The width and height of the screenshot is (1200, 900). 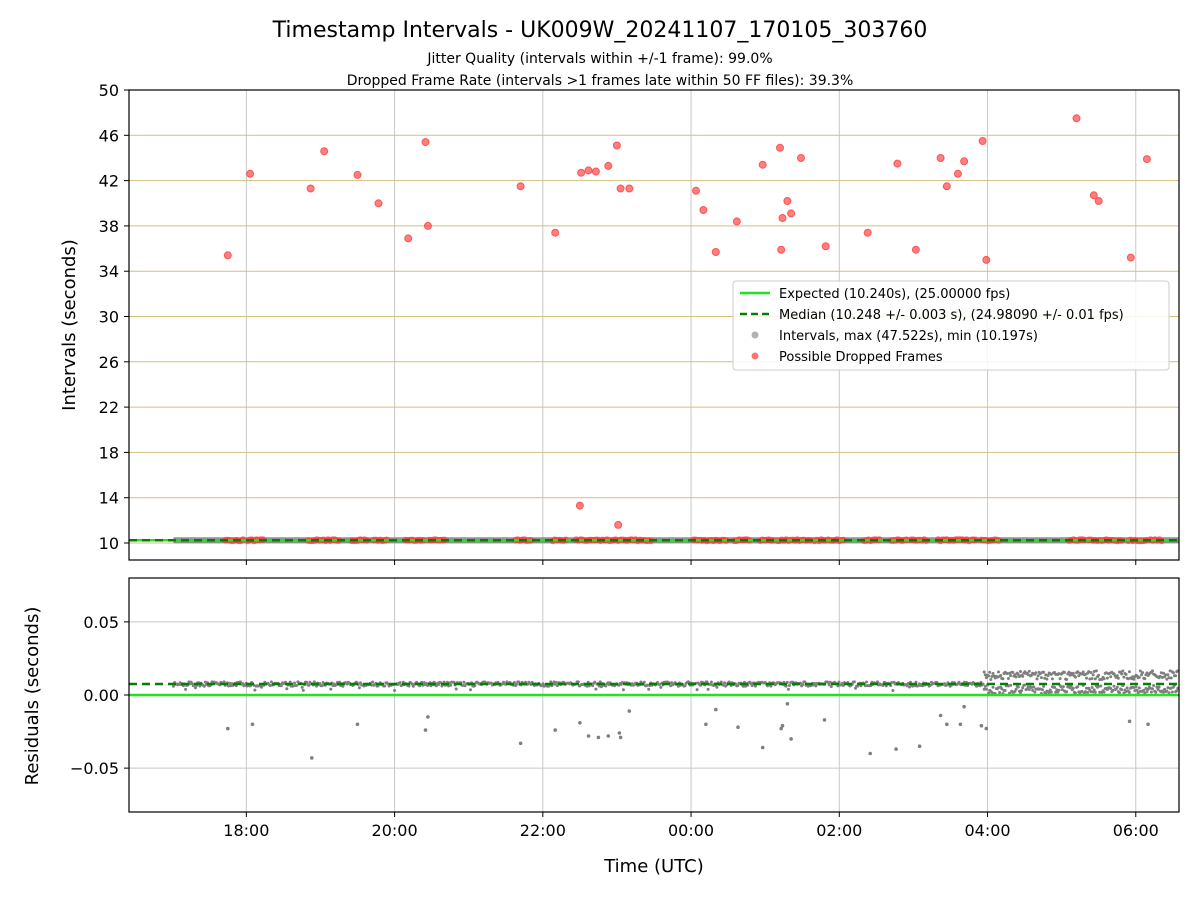 I want to click on x-tick-label: 04:00, so click(x=987, y=830).